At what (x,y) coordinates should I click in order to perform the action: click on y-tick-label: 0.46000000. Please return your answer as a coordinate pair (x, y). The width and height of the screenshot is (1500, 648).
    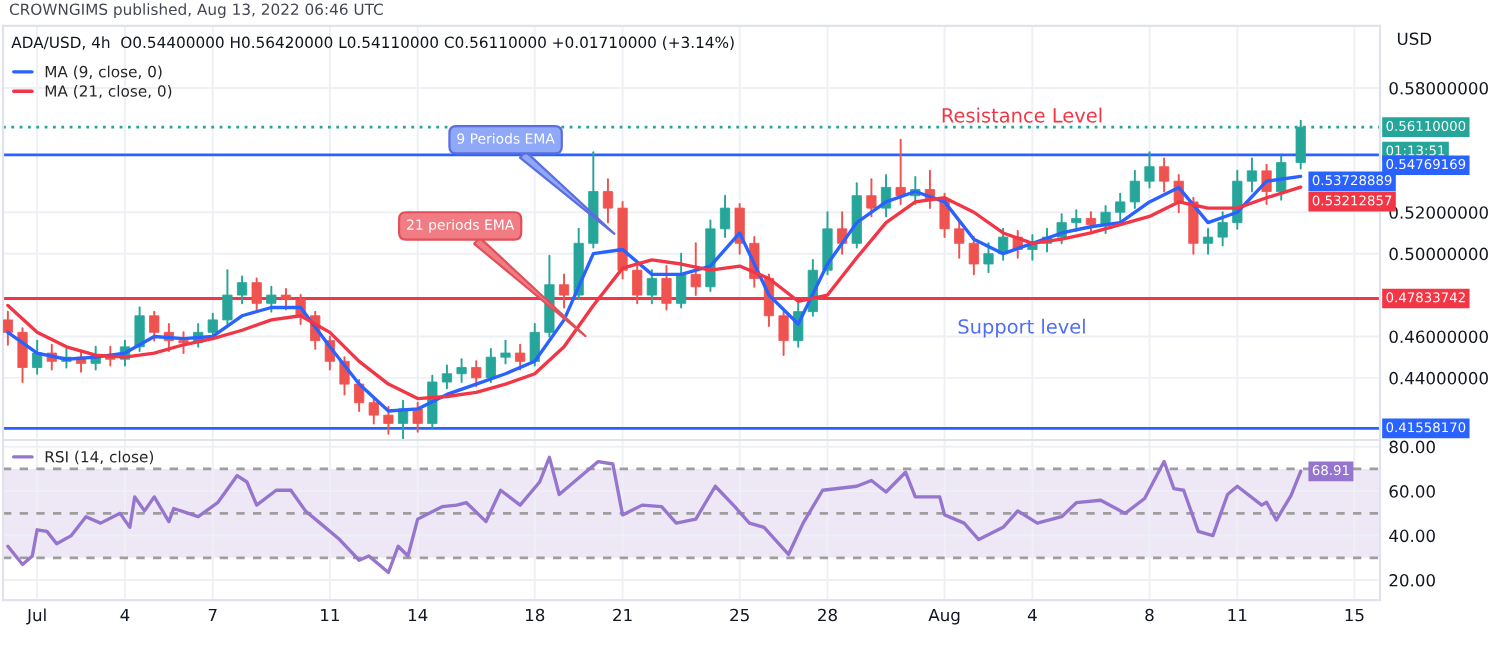
    Looking at the image, I should click on (1438, 337).